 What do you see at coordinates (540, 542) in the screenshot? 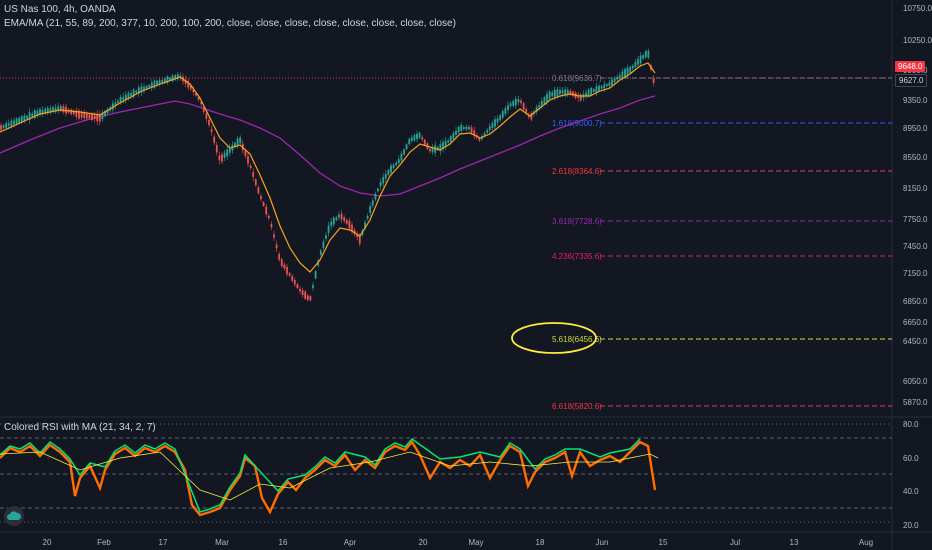
I see `time-tick-label: 18` at bounding box center [540, 542].